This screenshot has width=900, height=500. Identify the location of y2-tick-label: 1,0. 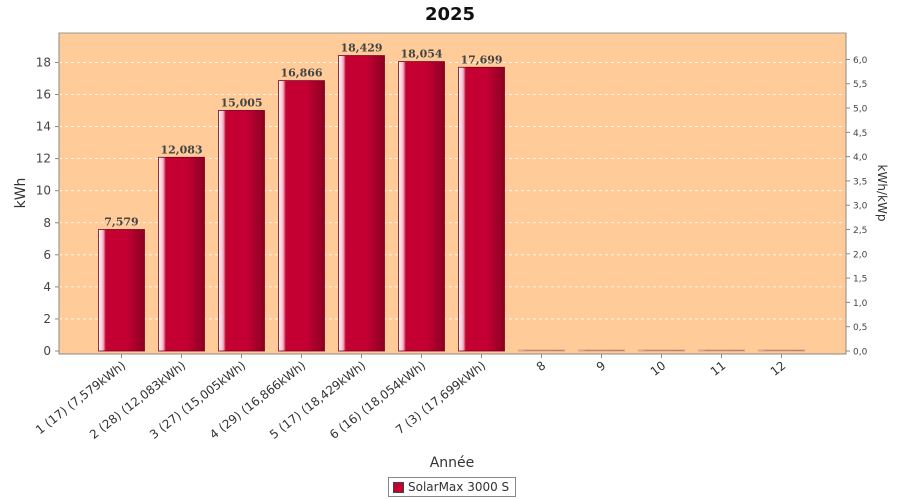
(860, 304).